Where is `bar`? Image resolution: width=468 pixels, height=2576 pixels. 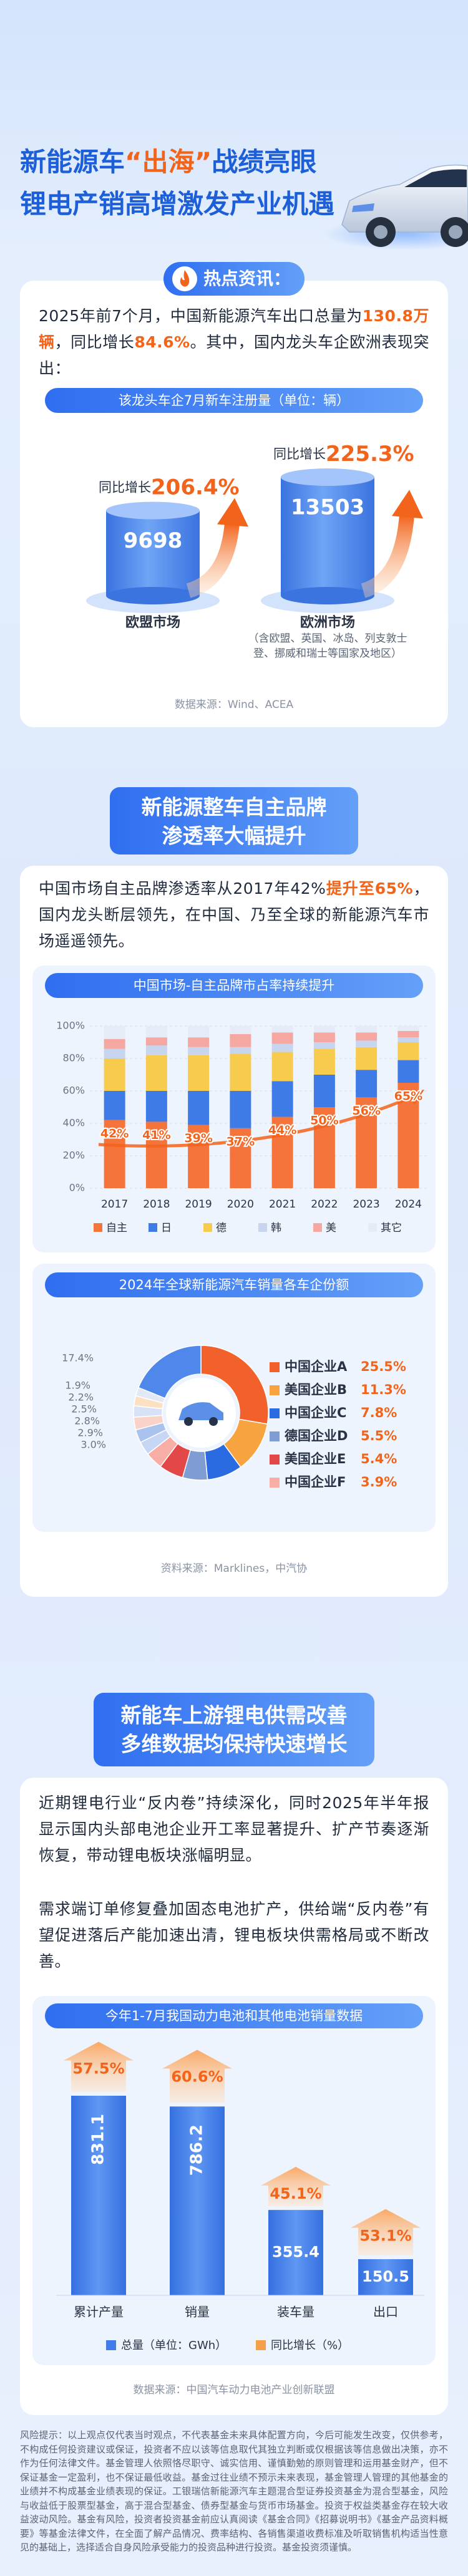 bar is located at coordinates (295, 2252).